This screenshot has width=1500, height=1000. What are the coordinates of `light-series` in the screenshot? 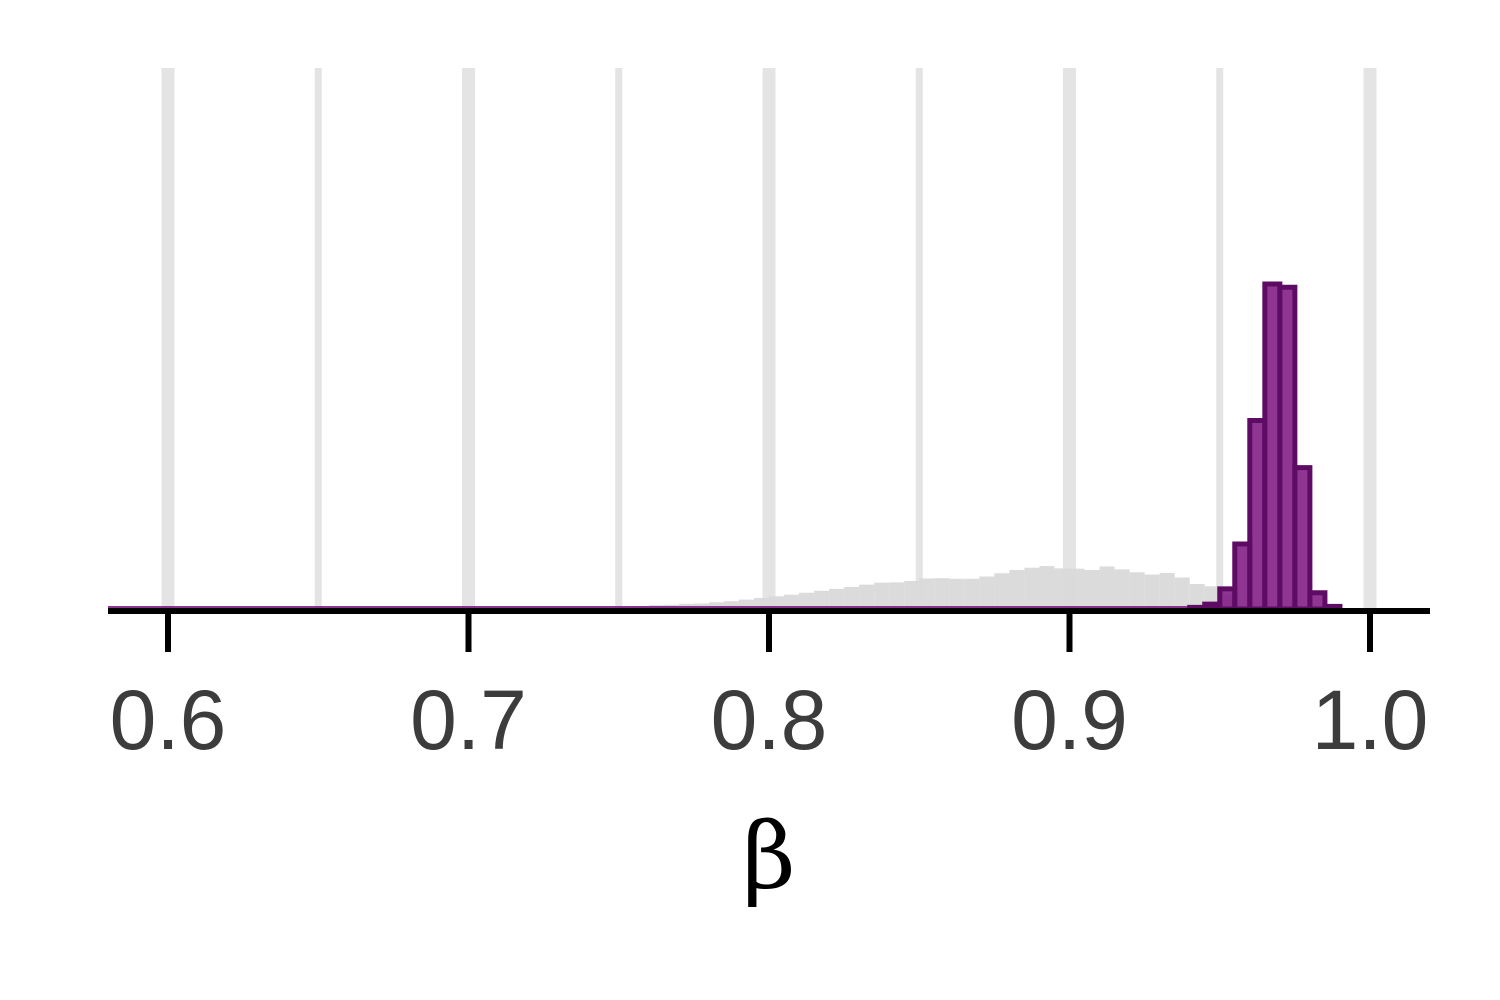 It's located at (926, 587).